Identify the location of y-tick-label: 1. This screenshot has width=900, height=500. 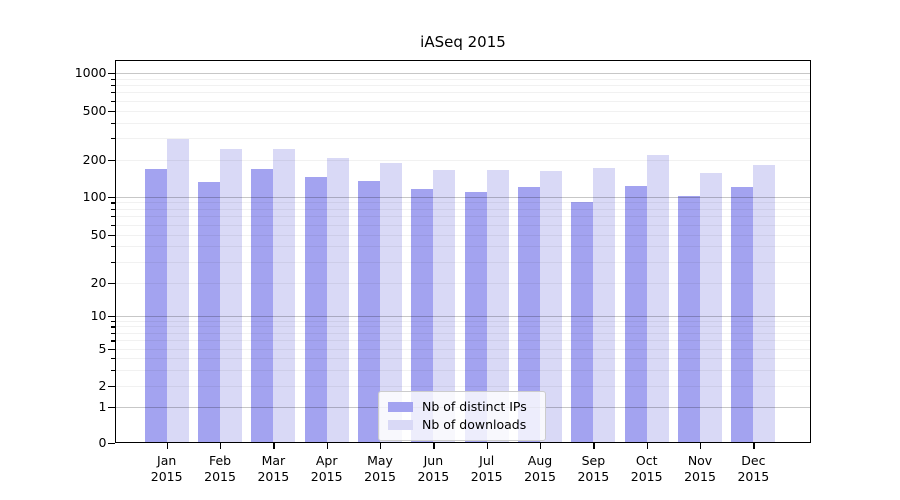
(102, 407).